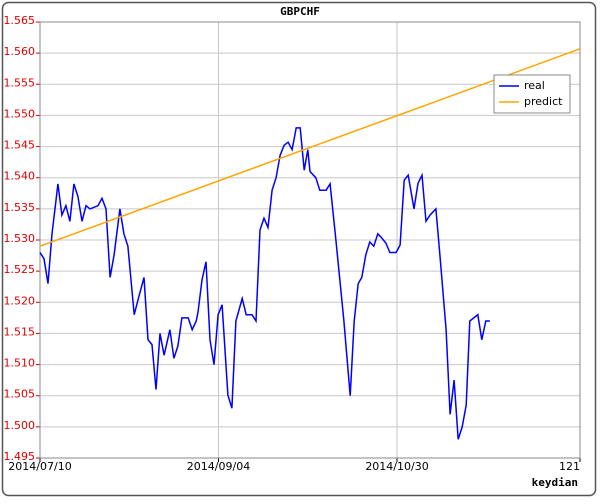 This screenshot has height=504, width=600. What do you see at coordinates (20, 300) in the screenshot?
I see `y-tick-label: 1.520` at bounding box center [20, 300].